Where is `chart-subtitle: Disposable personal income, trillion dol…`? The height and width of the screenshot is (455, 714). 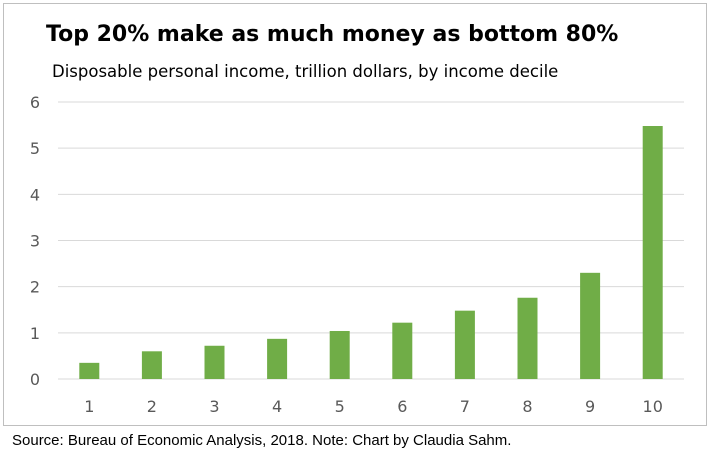 chart-subtitle: Disposable personal income, trillion dol… is located at coordinates (305, 71).